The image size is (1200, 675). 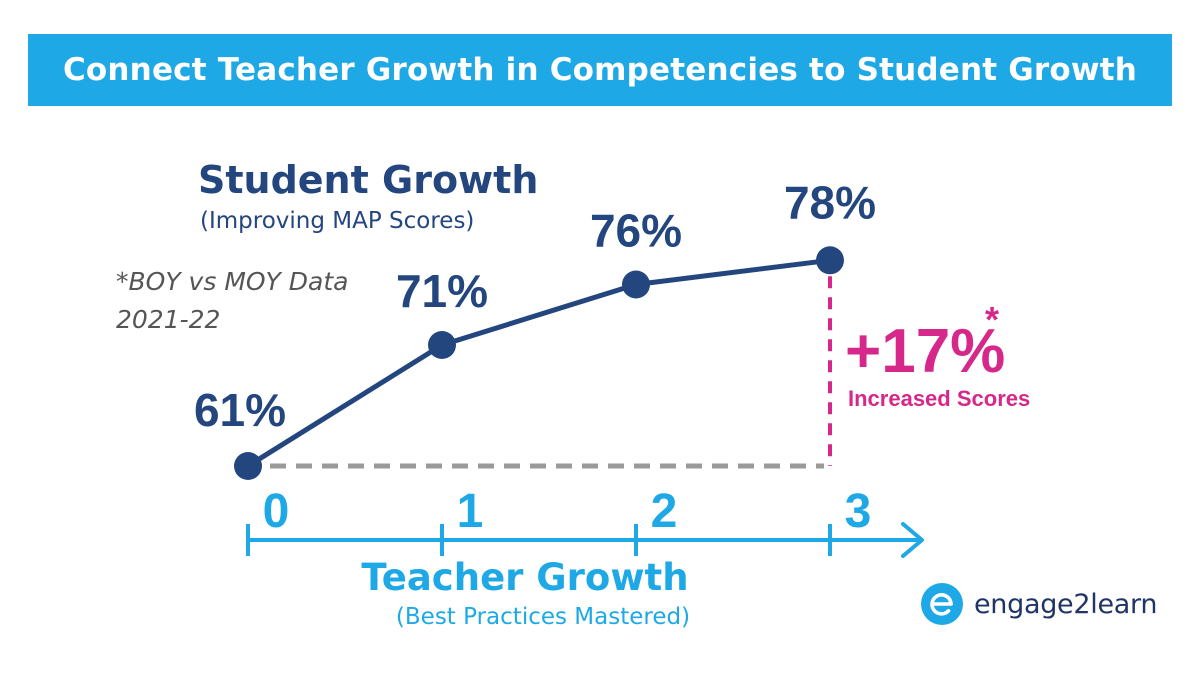 I want to click on company-logo: engage2learn, so click(x=1038, y=604).